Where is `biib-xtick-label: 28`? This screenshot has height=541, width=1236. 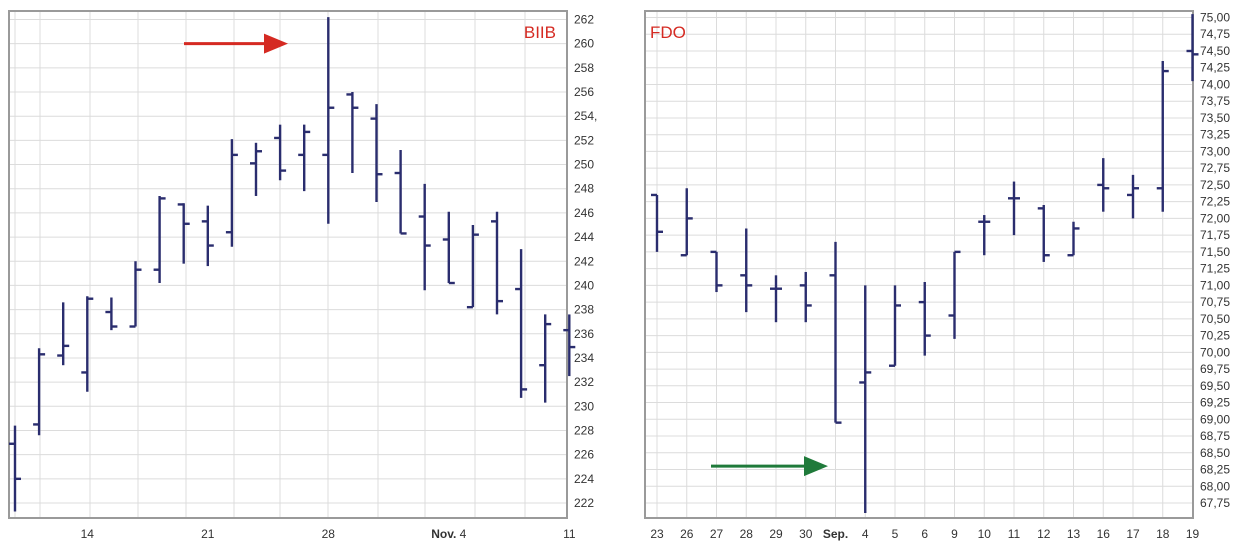 biib-xtick-label: 28 is located at coordinates (329, 534).